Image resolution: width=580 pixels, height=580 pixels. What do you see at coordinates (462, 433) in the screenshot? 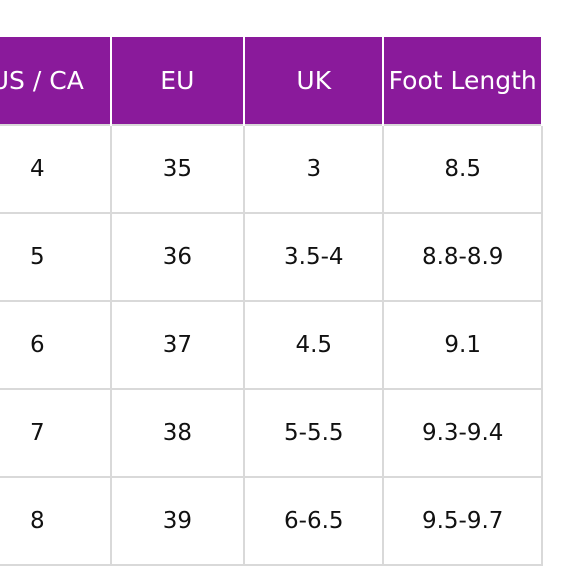
I see `cell-foot-length: 9.3-9.4` at bounding box center [462, 433].